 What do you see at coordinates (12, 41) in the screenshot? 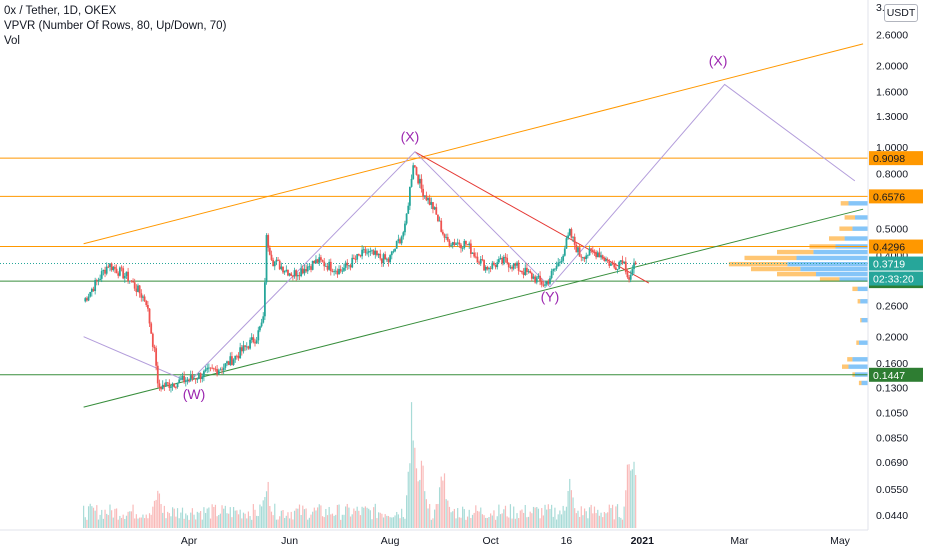
I see `volume-indicator-label: Vol` at bounding box center [12, 41].